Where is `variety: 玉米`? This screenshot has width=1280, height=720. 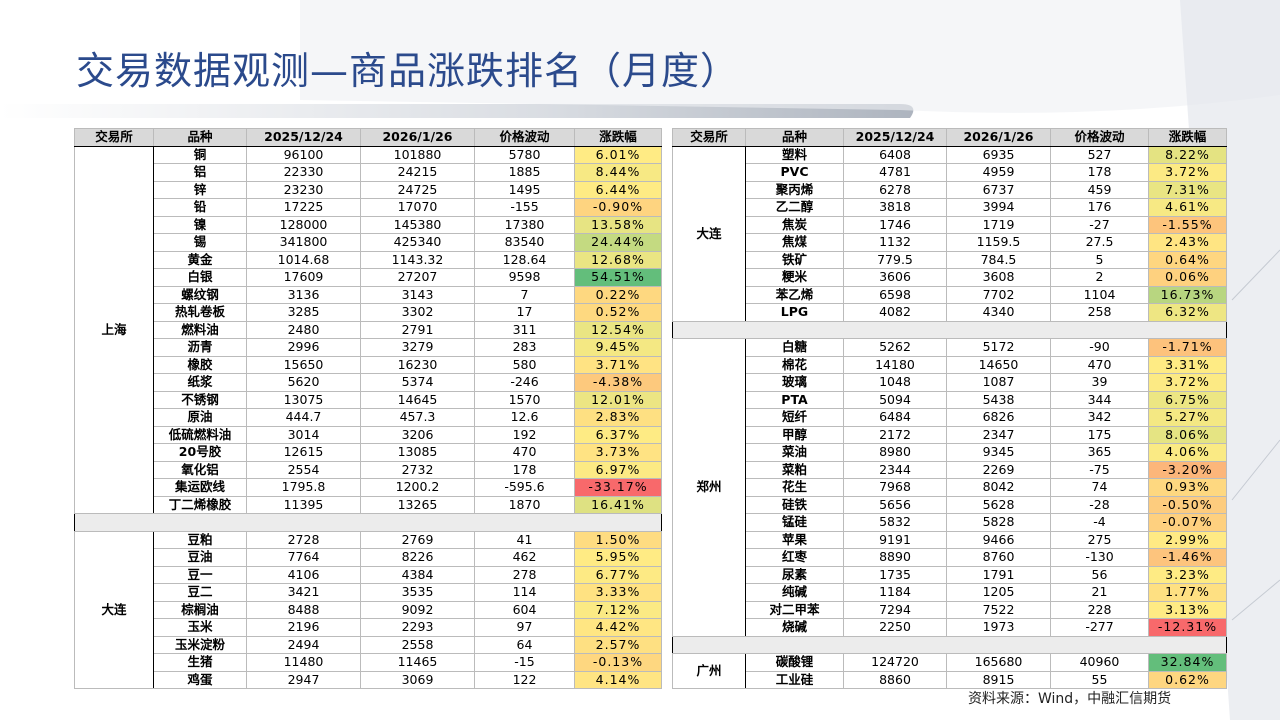
variety: 玉米 is located at coordinates (200, 627).